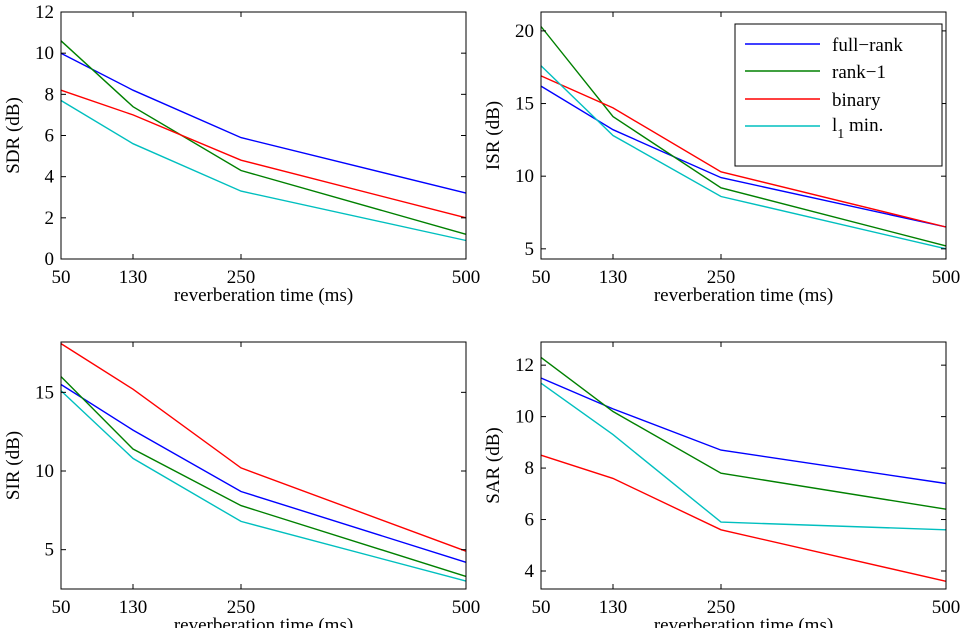 This screenshot has height=628, width=963. I want to click on sir-xtick-label: 130, so click(133, 607).